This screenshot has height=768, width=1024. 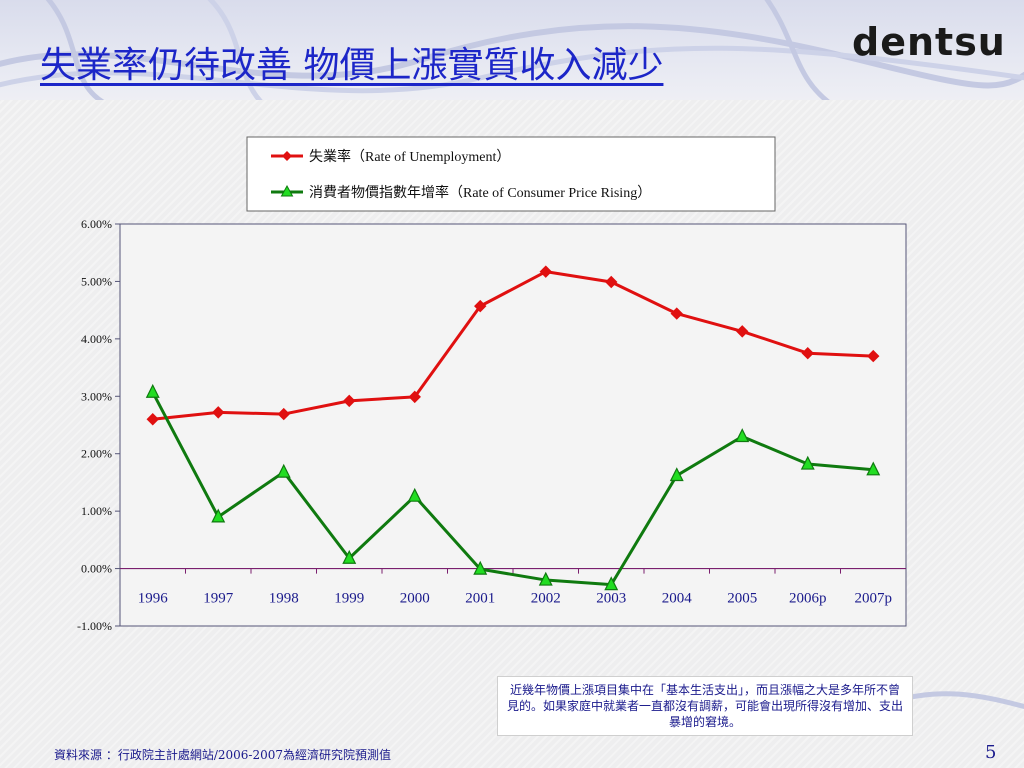 What do you see at coordinates (808, 599) in the screenshot?
I see `x-tick-label: 2006p` at bounding box center [808, 599].